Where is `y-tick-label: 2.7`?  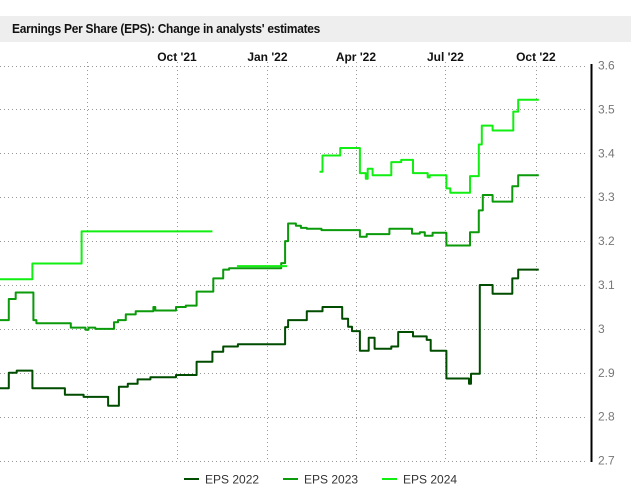 y-tick-label: 2.7 is located at coordinates (606, 461).